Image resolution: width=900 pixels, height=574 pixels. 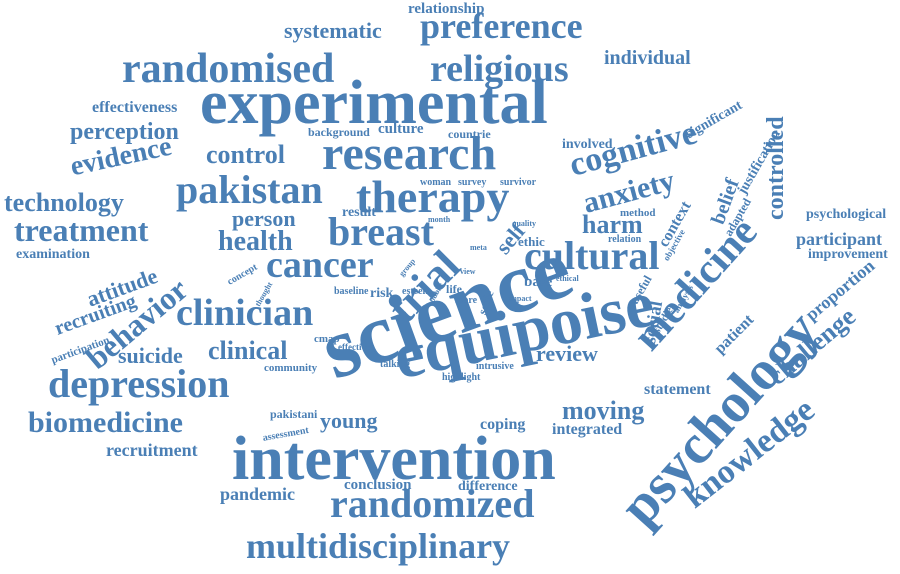 I want to click on word-religious: religious, so click(x=499, y=69).